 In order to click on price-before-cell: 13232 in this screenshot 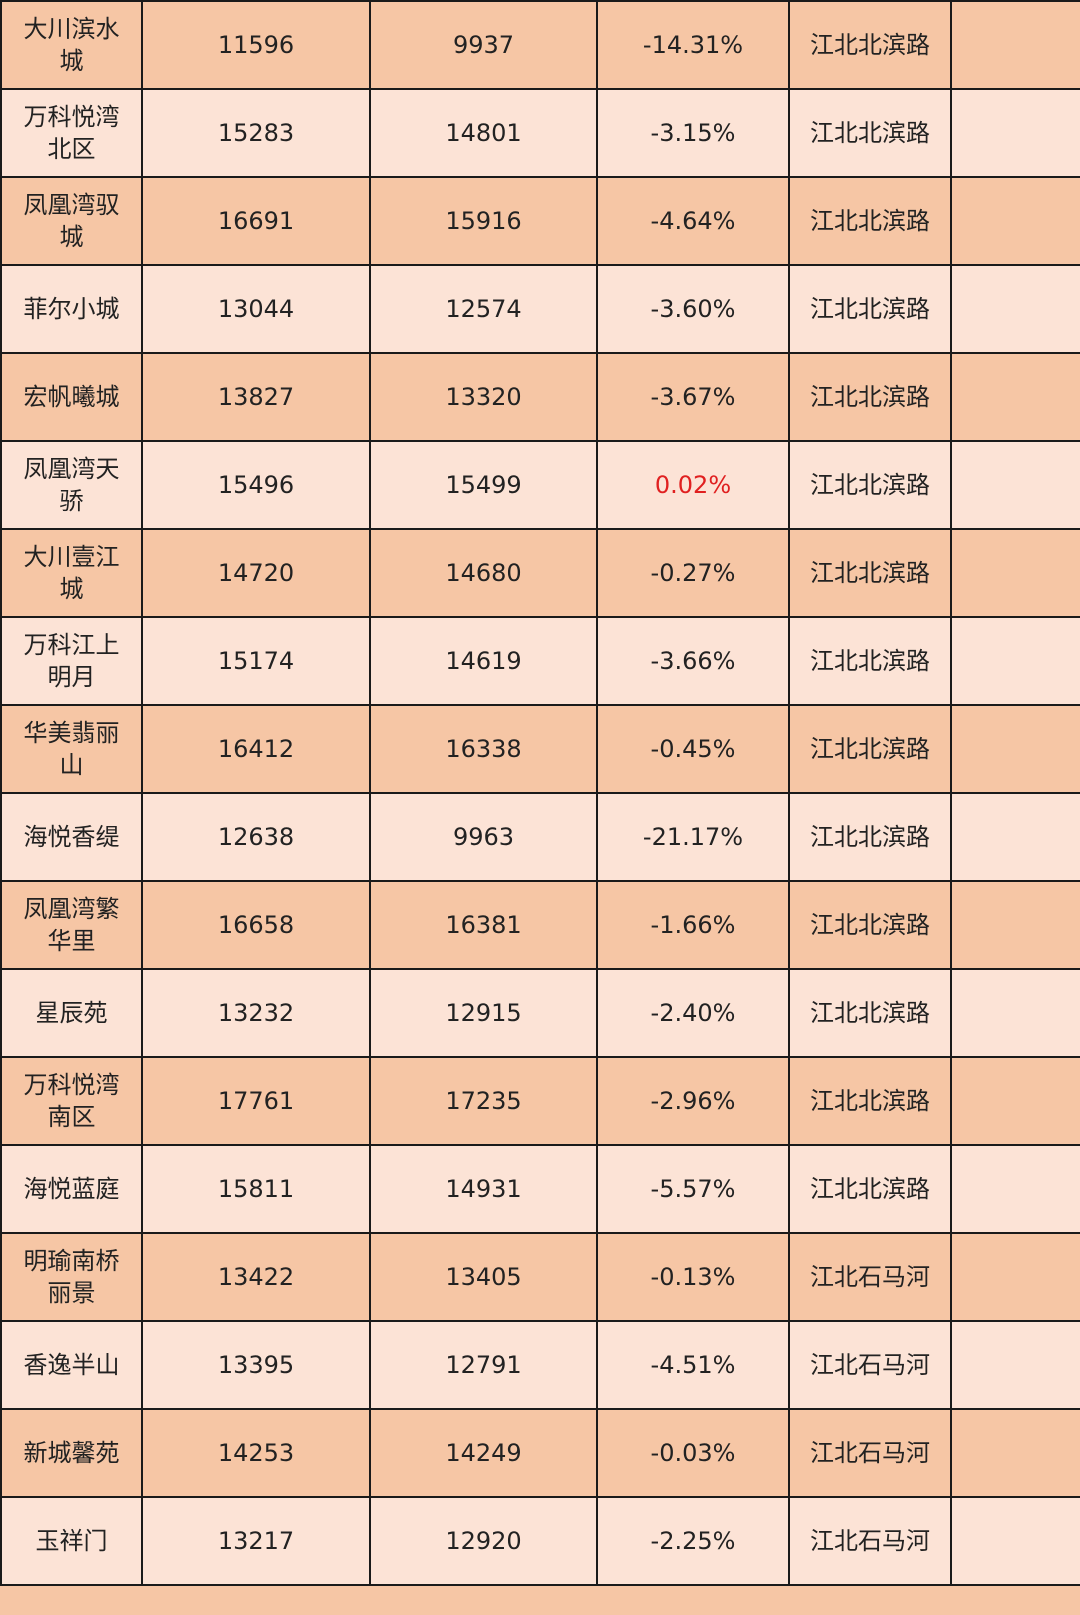, I will do `click(256, 1013)`.